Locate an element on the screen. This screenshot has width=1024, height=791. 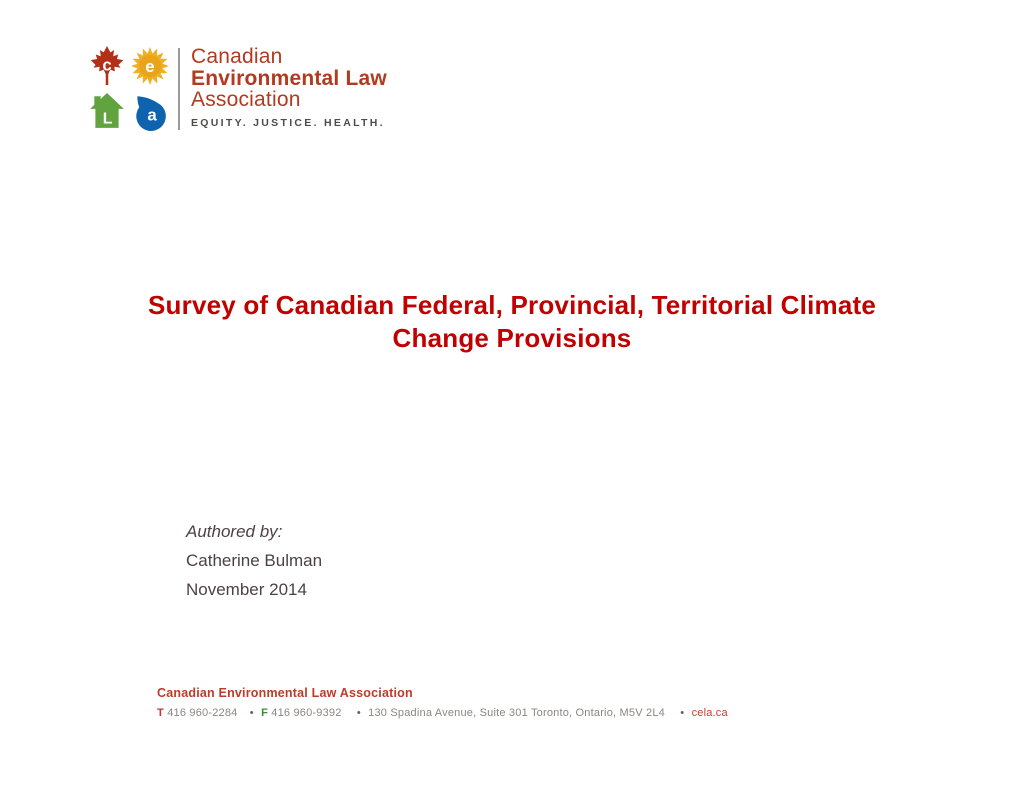
house-icon: L is located at coordinates (107, 110).